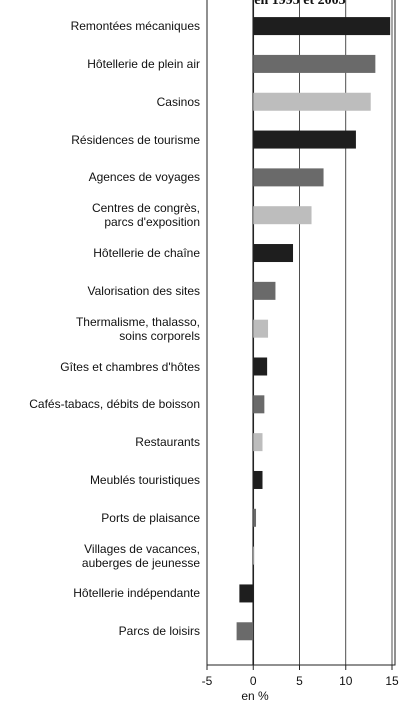  I want to click on category-label: Agences de voyages, so click(144, 177).